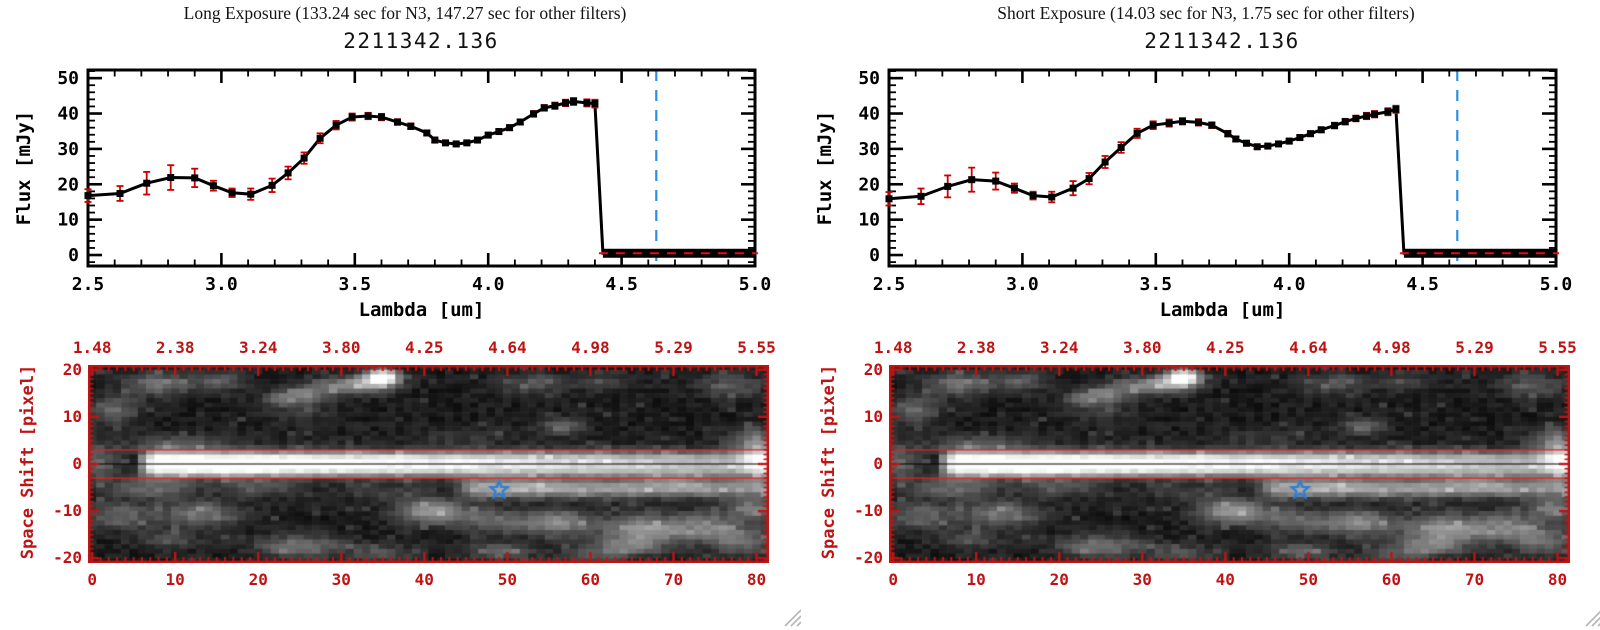  What do you see at coordinates (756, 347) in the screenshot?
I see `wavelength-tick-label: 5.55` at bounding box center [756, 347].